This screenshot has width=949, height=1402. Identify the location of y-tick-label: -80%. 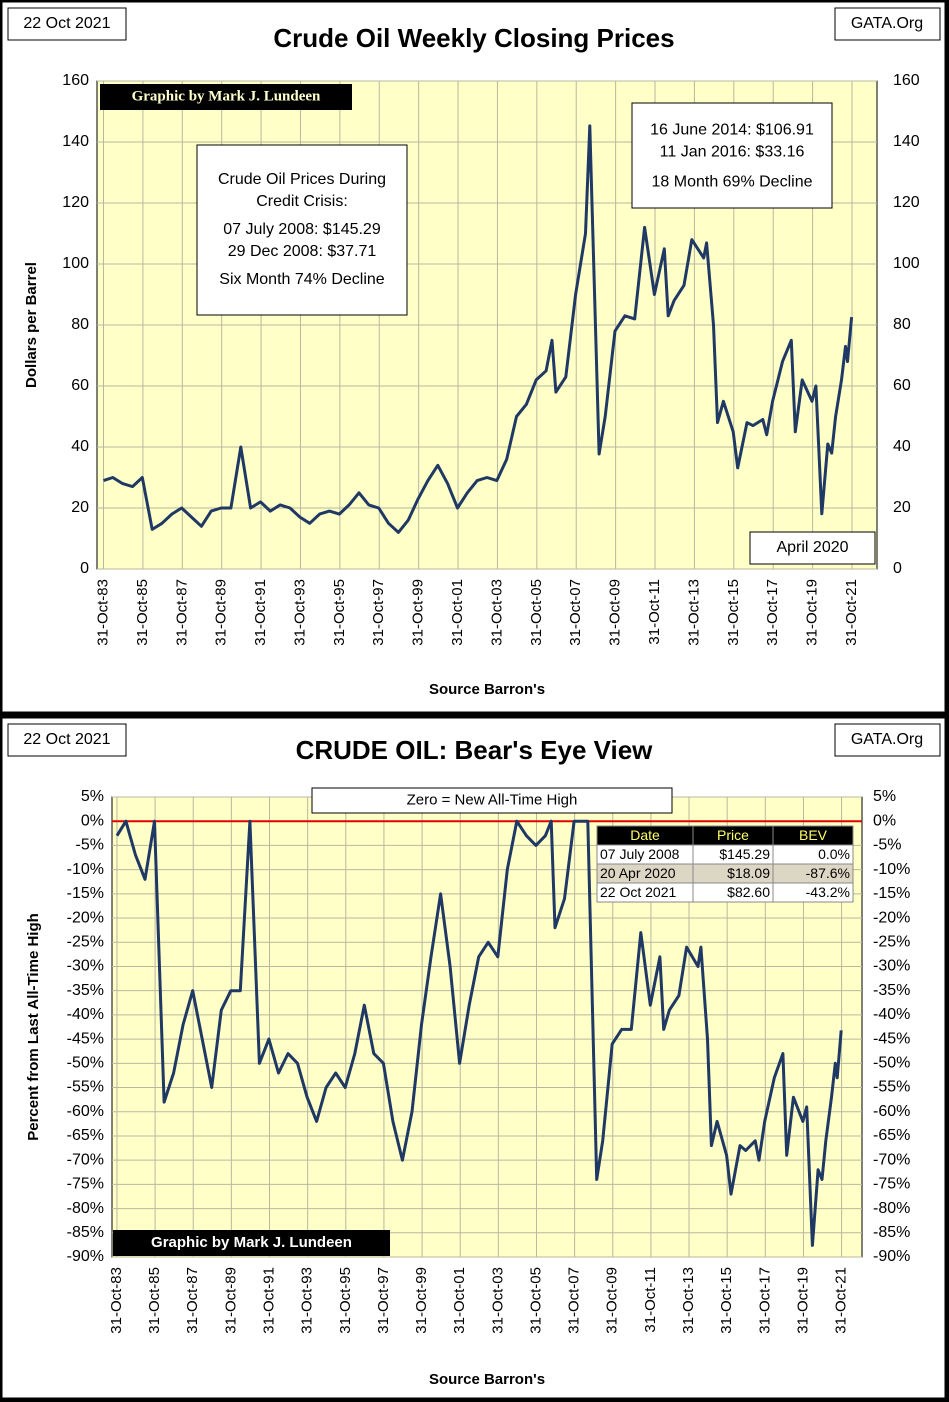
(85, 1208).